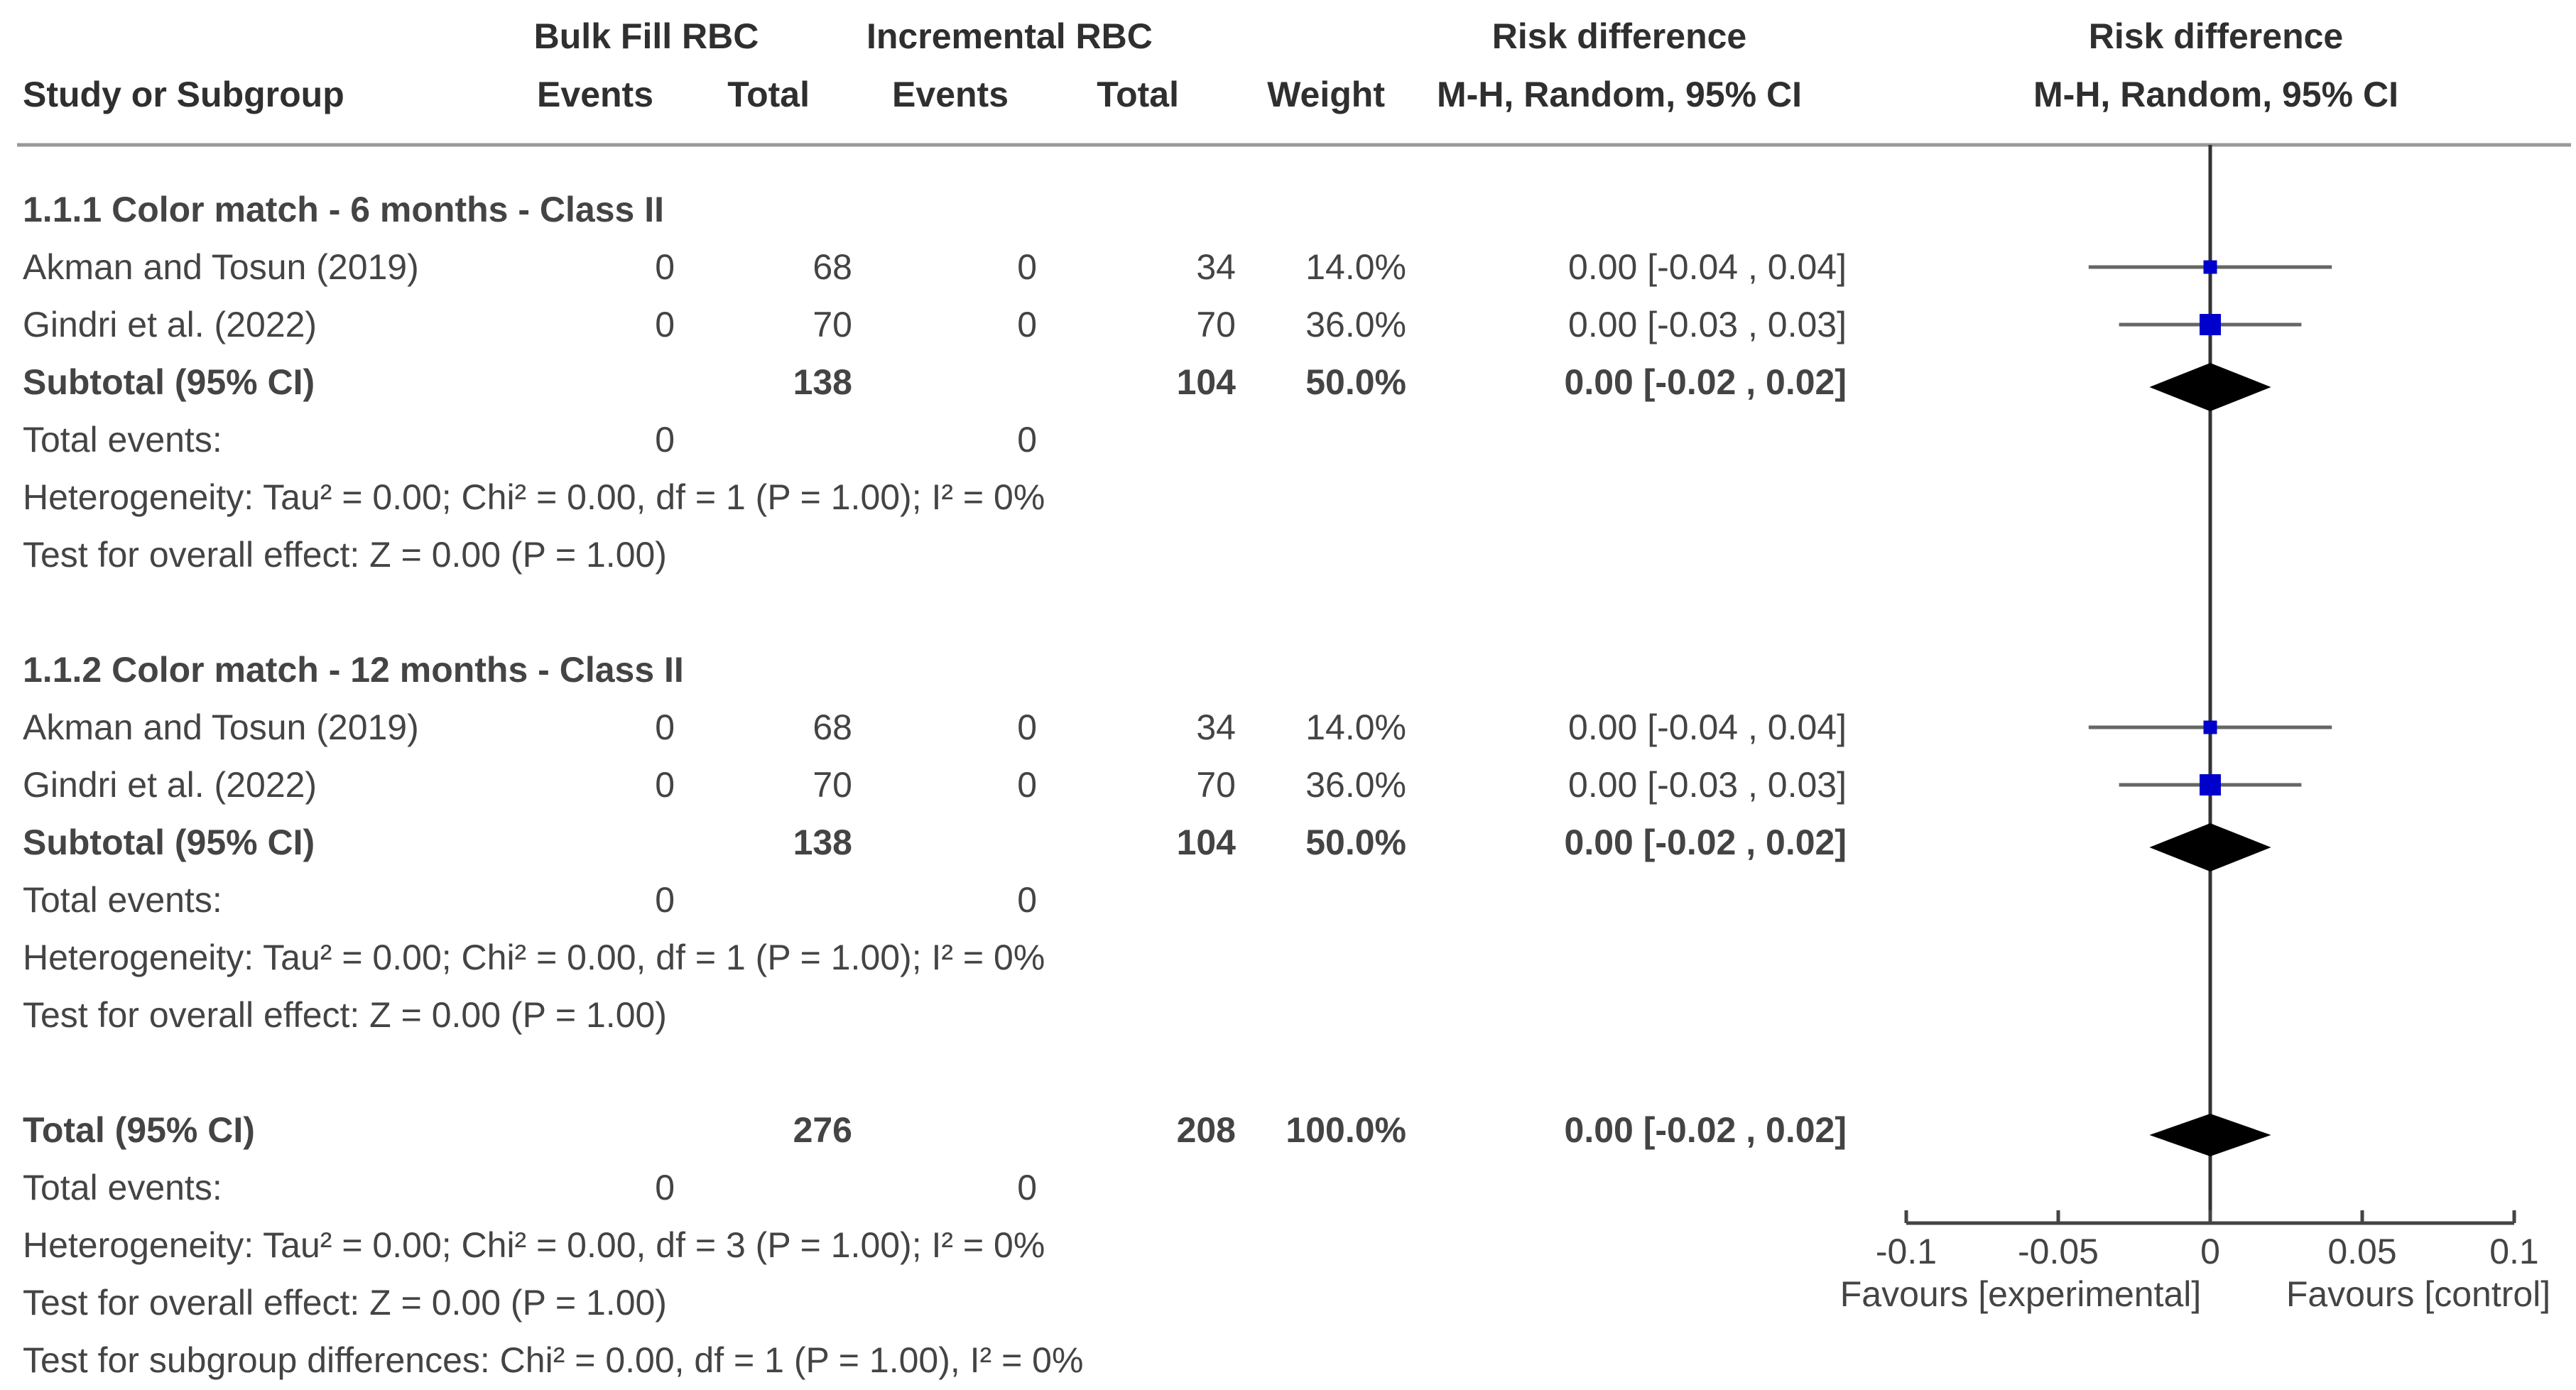 The image size is (2576, 1390). Describe the element at coordinates (2021, 1294) in the screenshot. I see `favours-left-label: Favours [experimental]` at that location.